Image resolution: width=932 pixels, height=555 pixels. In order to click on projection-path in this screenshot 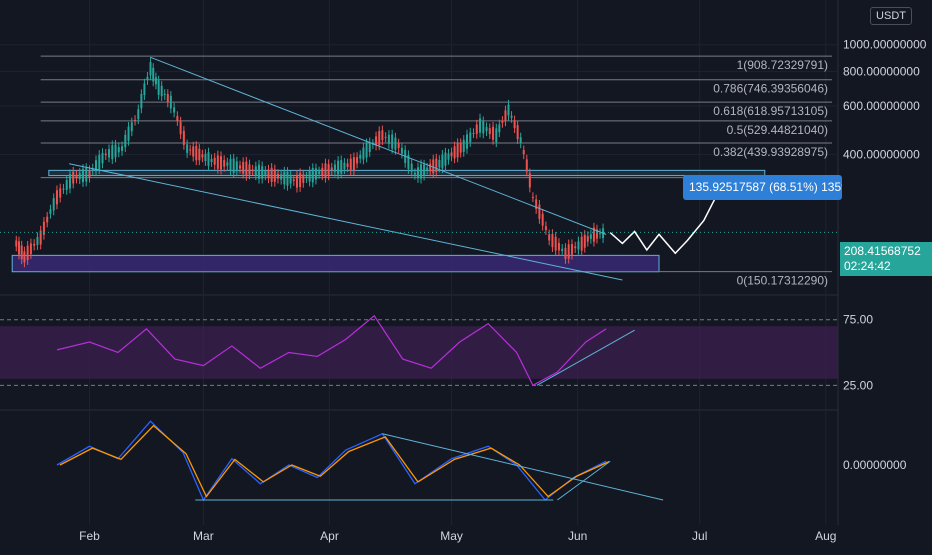, I will do `click(665, 221)`.